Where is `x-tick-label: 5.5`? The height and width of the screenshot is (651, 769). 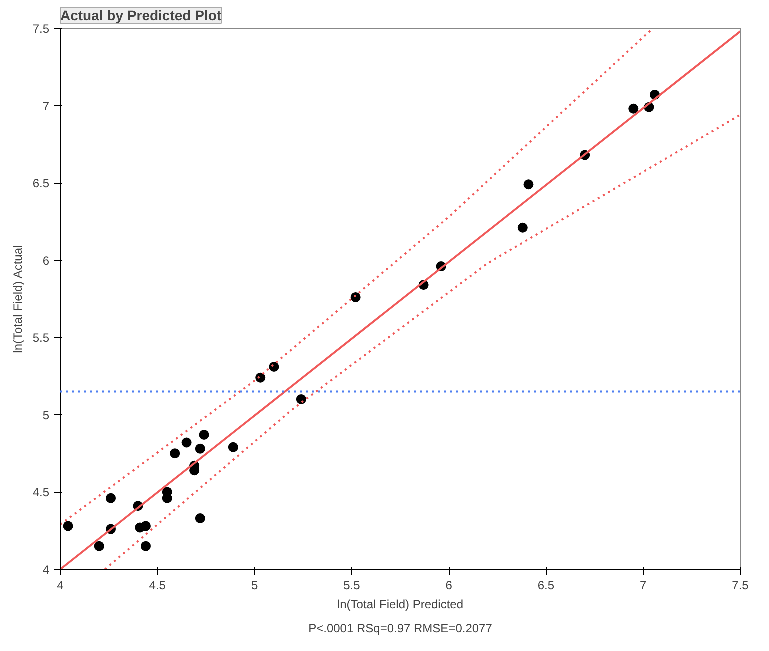 x-tick-label: 5.5 is located at coordinates (352, 585).